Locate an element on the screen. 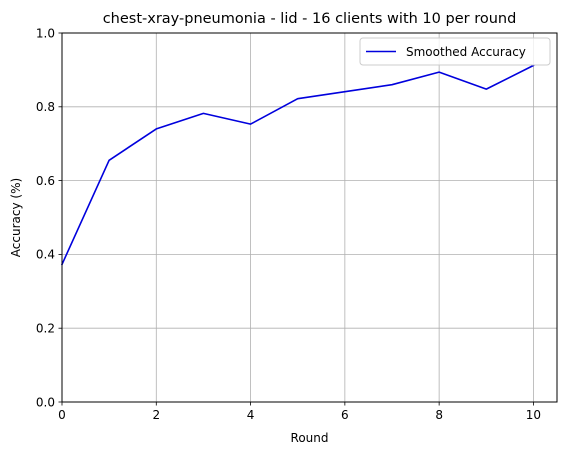 Image resolution: width=567 pixels, height=455 pixels. y-axis-label: Accuracy (%) is located at coordinates (16, 217).